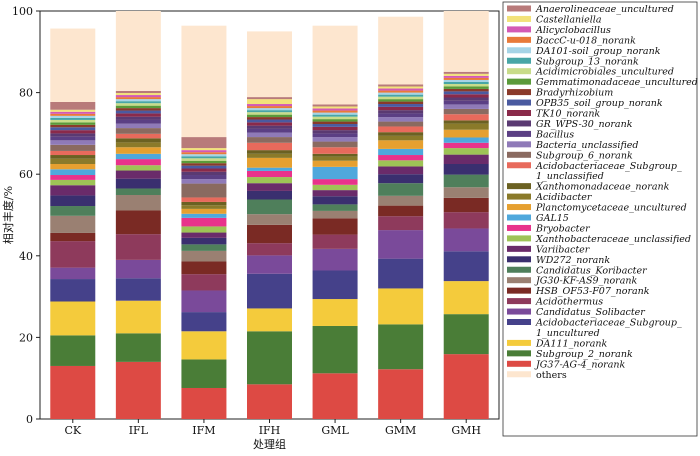 This screenshot has height=456, width=700. Describe the element at coordinates (590, 9) in the screenshot. I see `legend-entry-0: Anaerolineaceae_uncultured` at that location.